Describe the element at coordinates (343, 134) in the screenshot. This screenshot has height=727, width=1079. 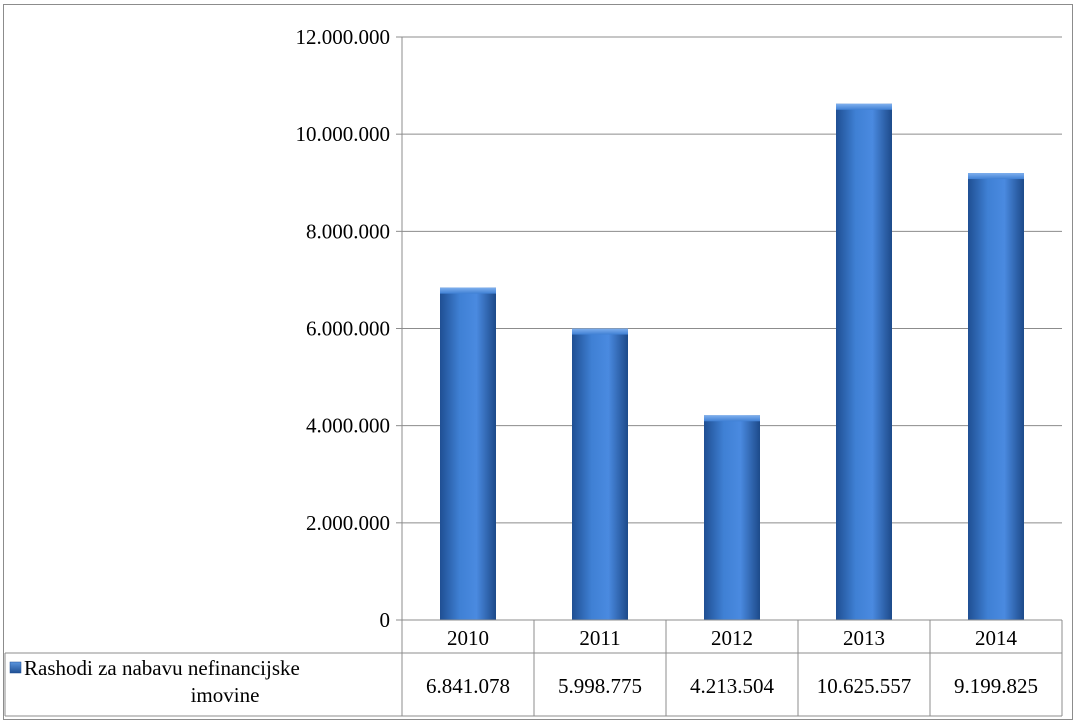
I see `y-tick-label: 10.000.000` at that location.